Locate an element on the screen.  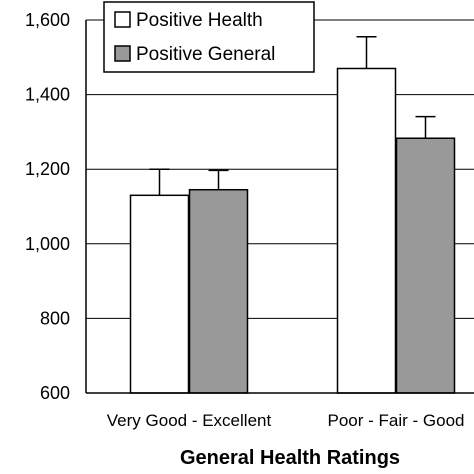
legend-box is located at coordinates (209, 37).